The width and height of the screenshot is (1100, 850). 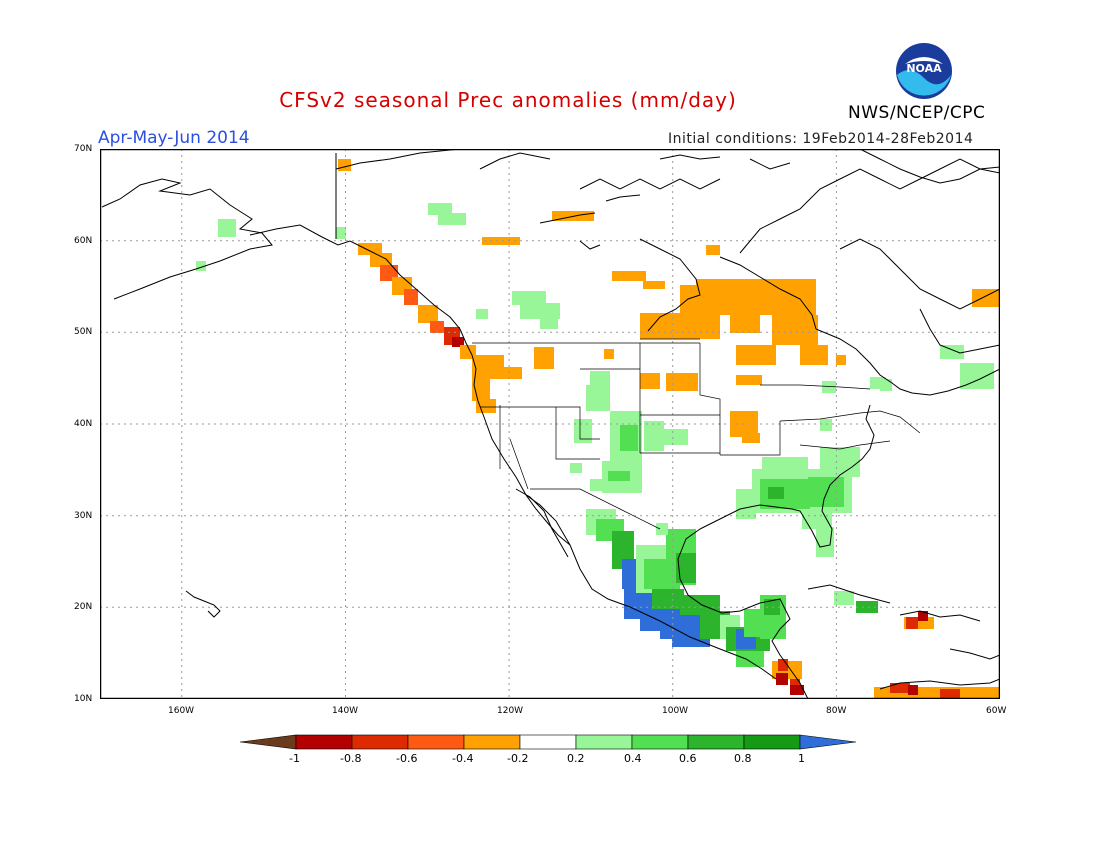 I want to click on colorbar, so click(x=548, y=742).